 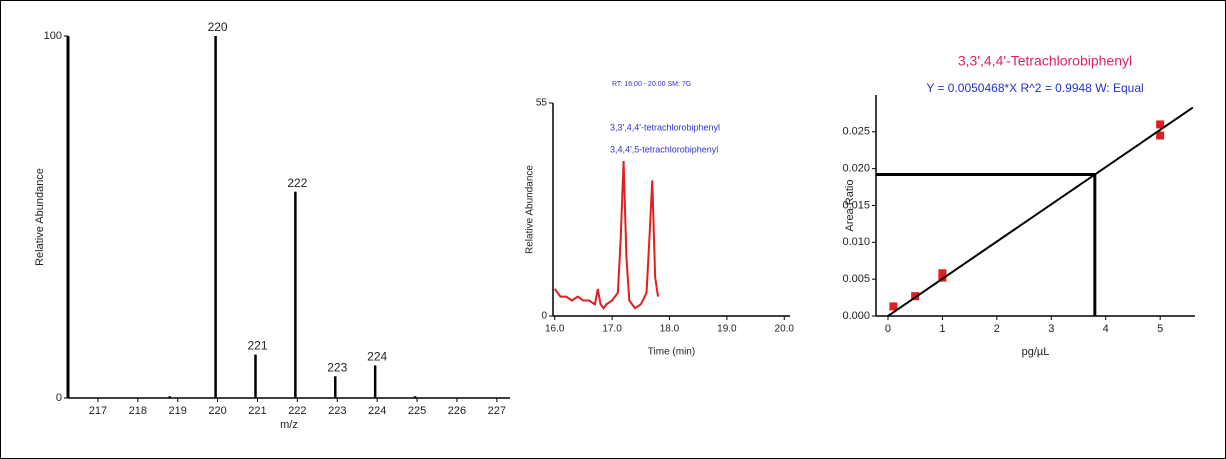 What do you see at coordinates (178, 411) in the screenshot?
I see `x-tick-label: 219` at bounding box center [178, 411].